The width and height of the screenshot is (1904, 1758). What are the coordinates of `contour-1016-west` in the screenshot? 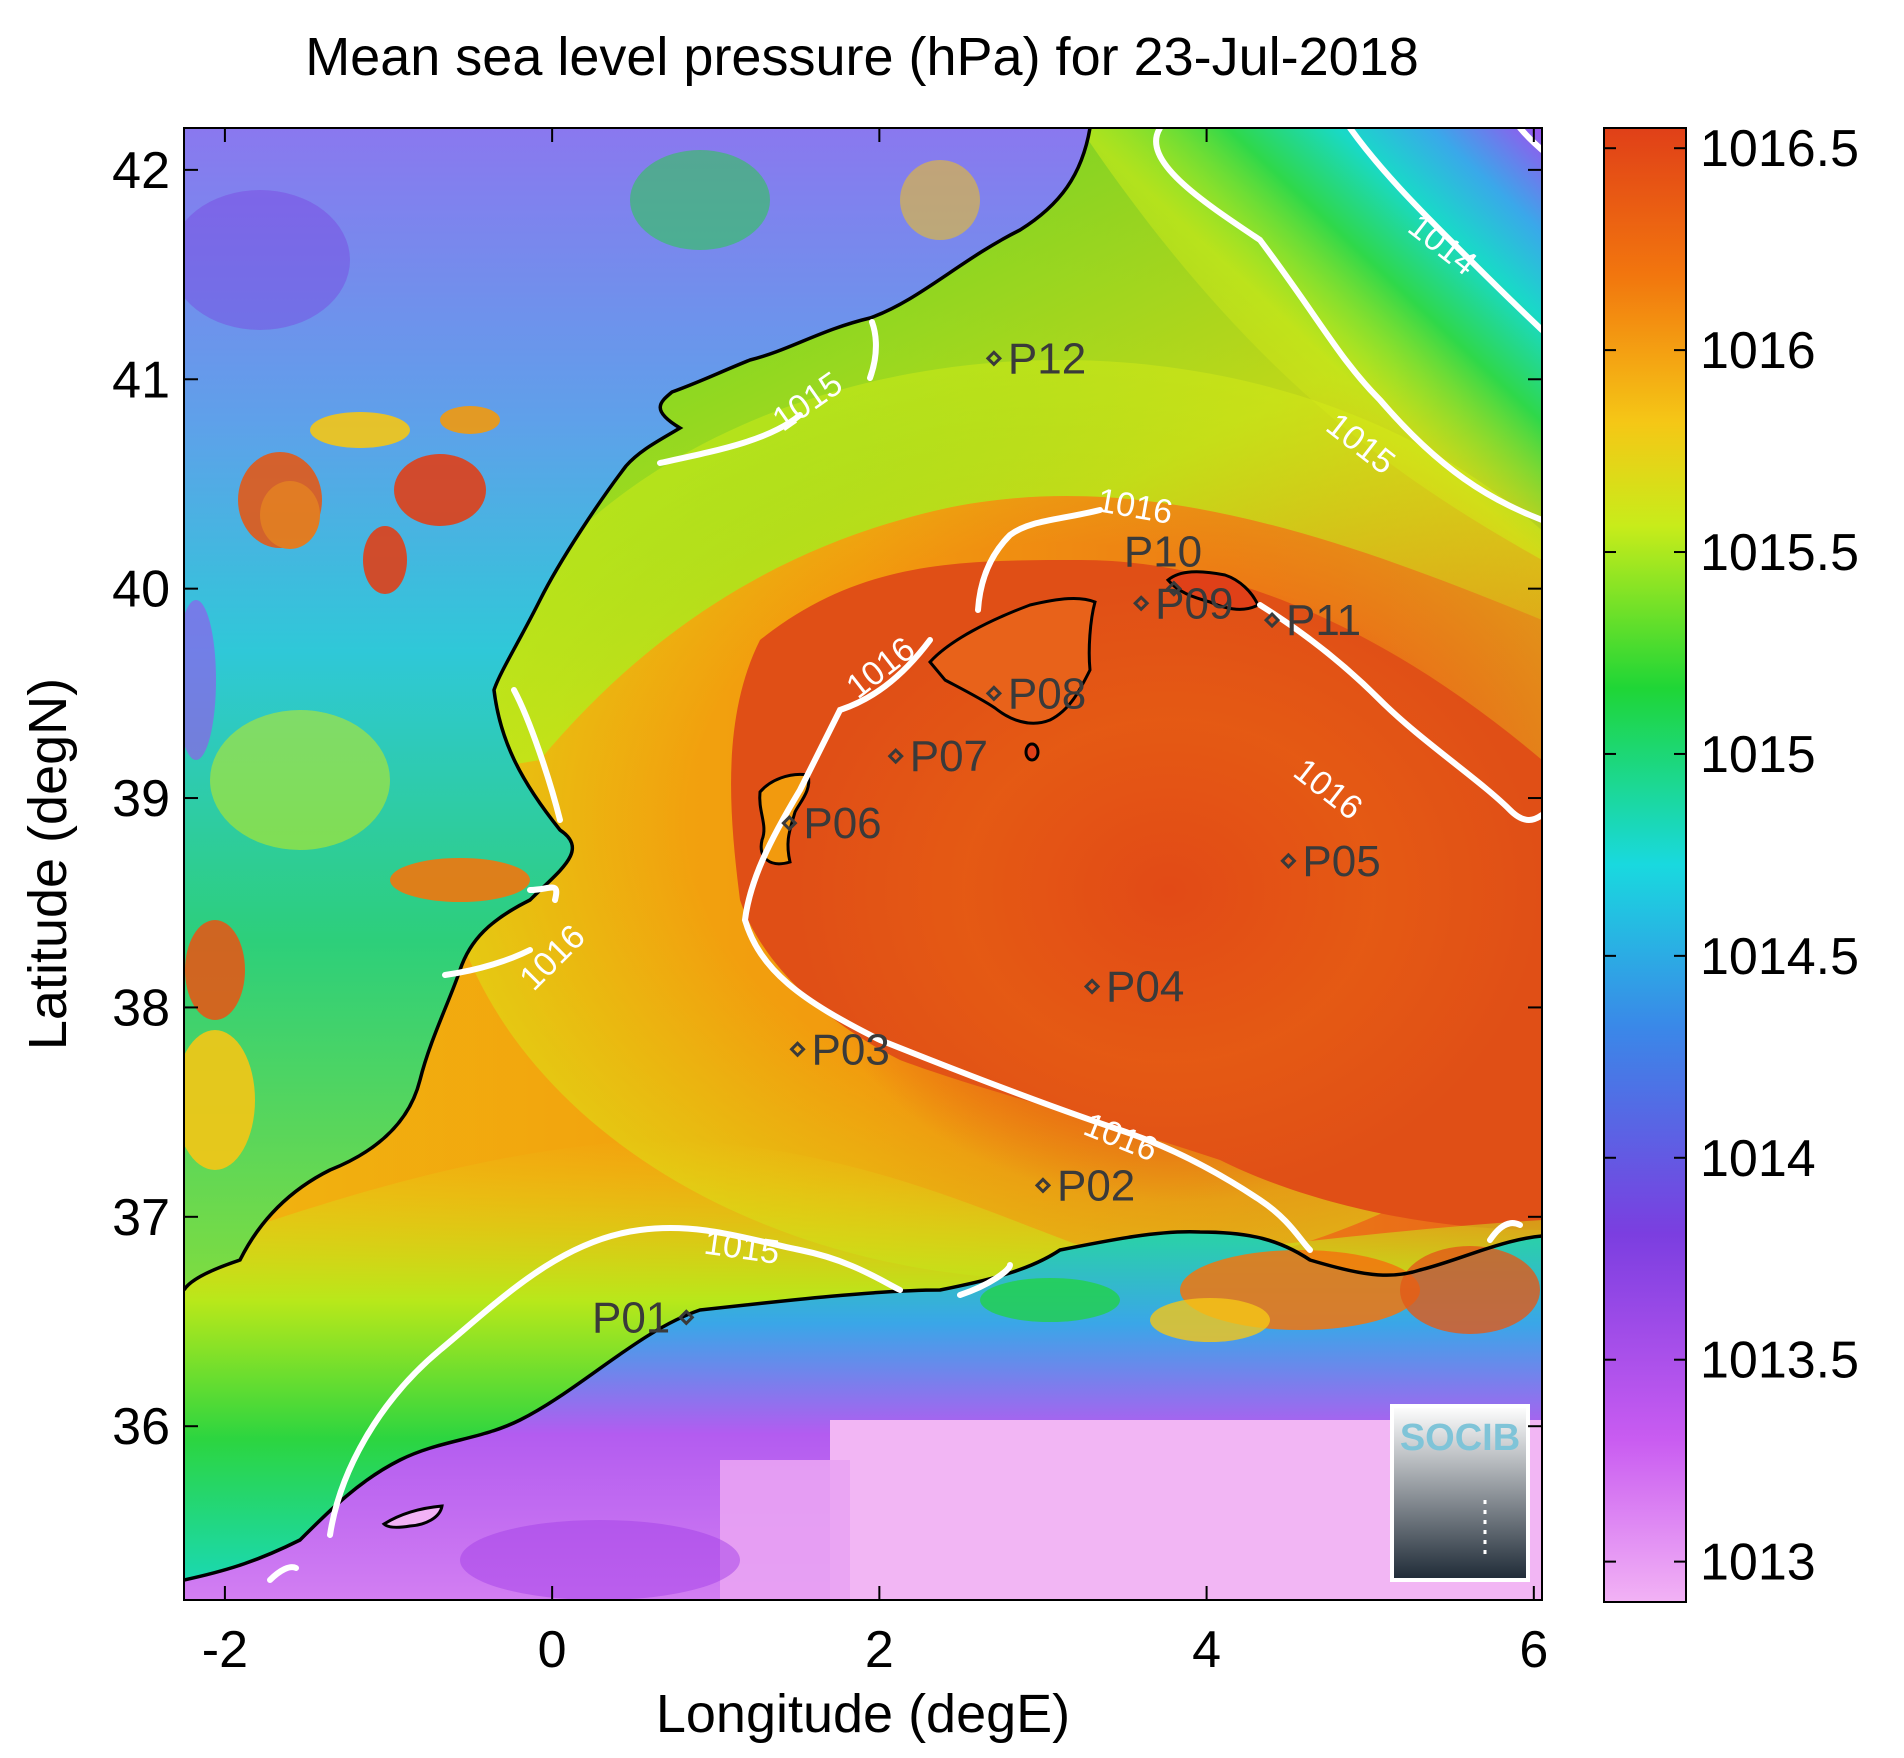 It's located at (502, 832).